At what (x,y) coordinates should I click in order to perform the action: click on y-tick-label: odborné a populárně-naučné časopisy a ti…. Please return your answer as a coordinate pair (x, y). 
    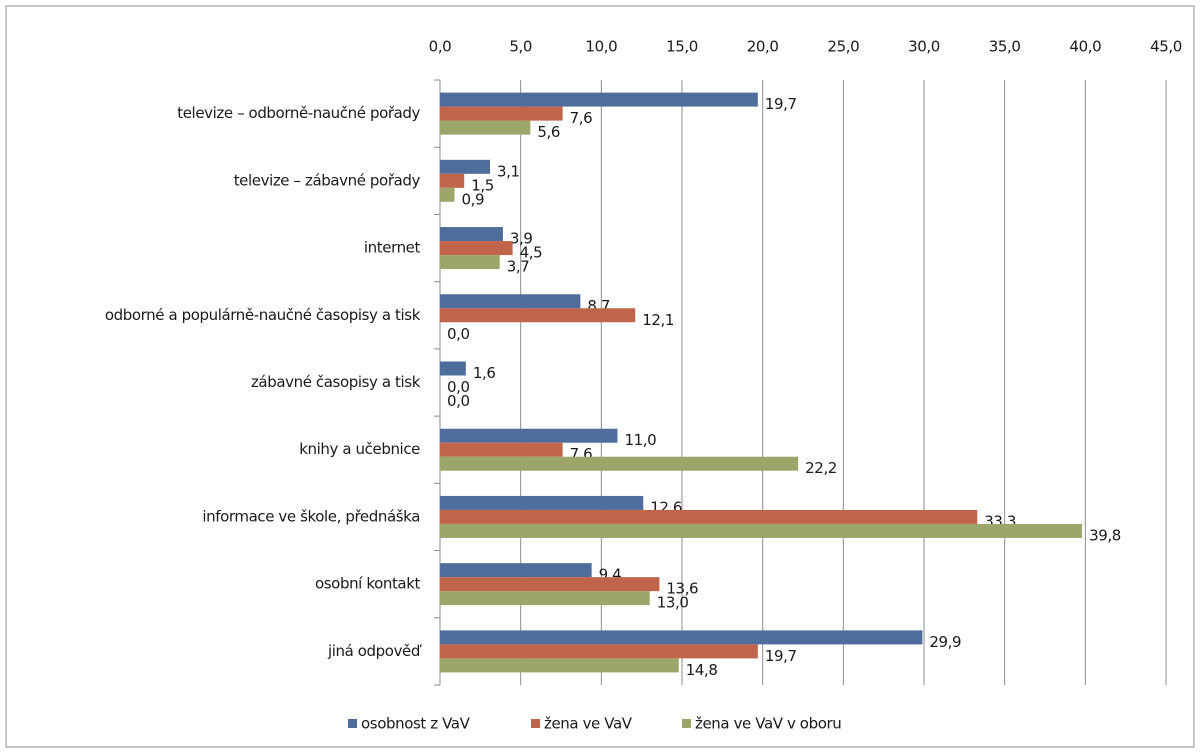
    Looking at the image, I should click on (263, 315).